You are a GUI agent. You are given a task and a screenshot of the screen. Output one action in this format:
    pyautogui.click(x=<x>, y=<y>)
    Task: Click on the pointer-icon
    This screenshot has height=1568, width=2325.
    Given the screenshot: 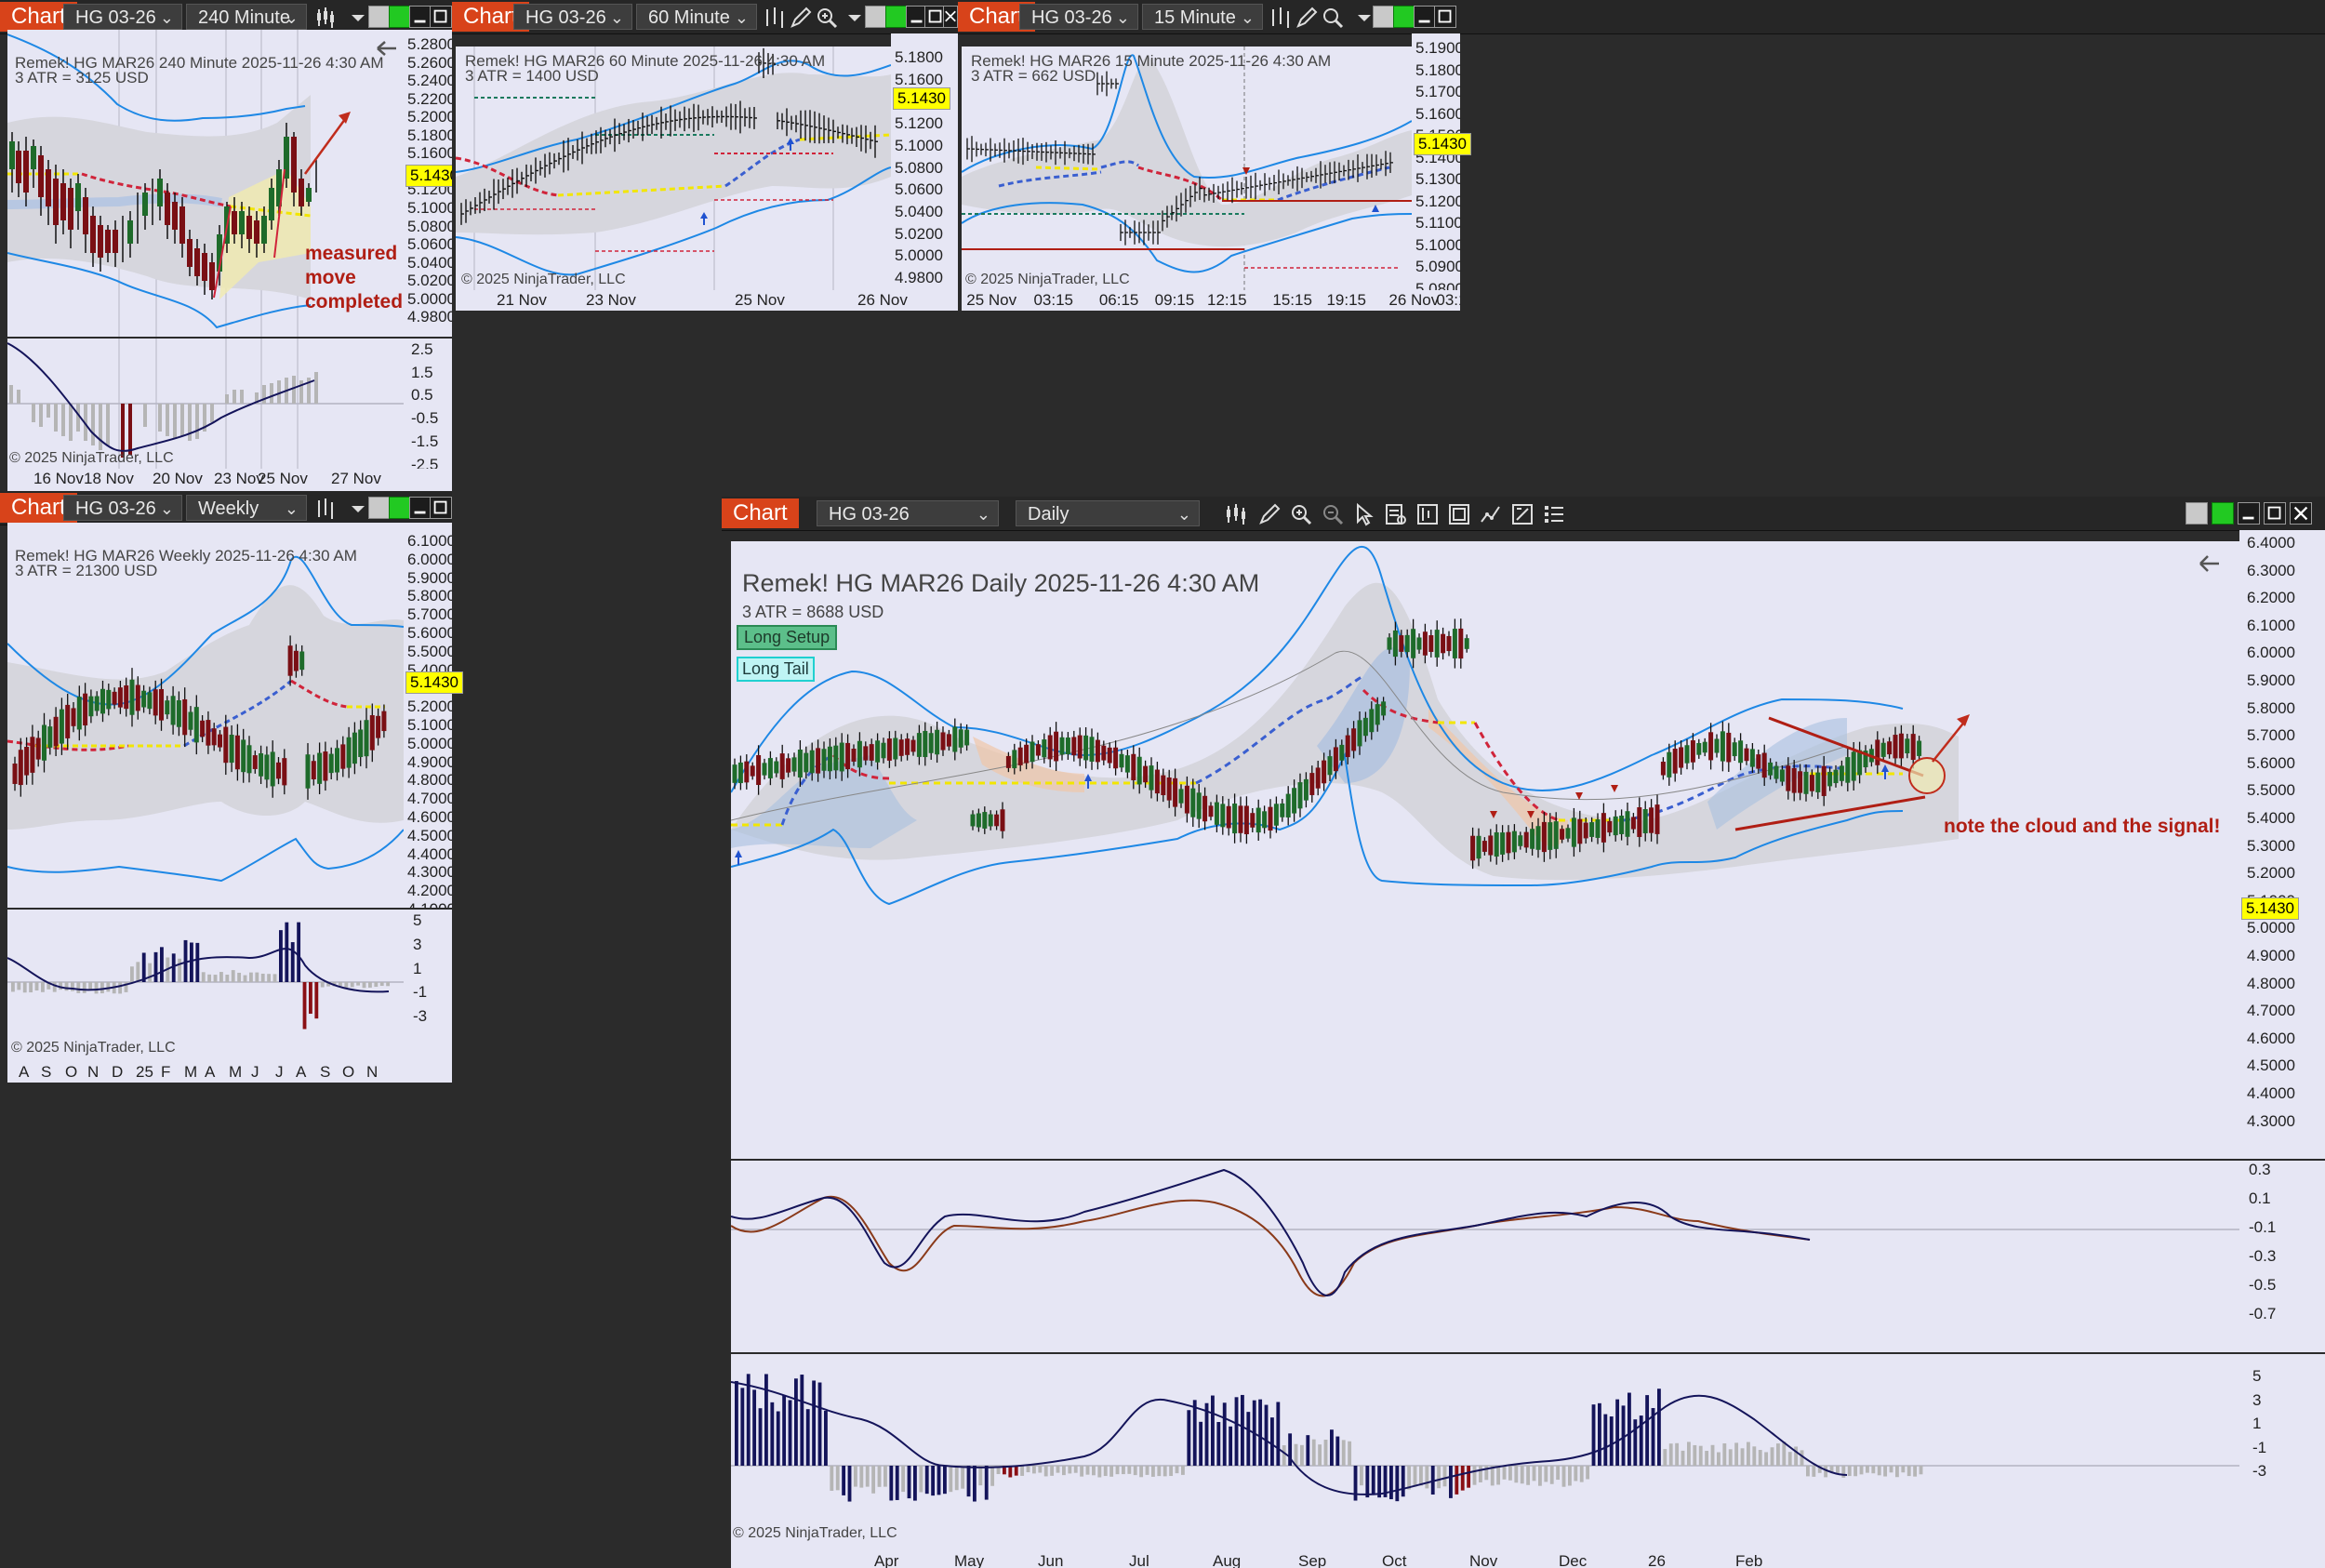 What is the action you would take?
    pyautogui.click(x=1364, y=514)
    